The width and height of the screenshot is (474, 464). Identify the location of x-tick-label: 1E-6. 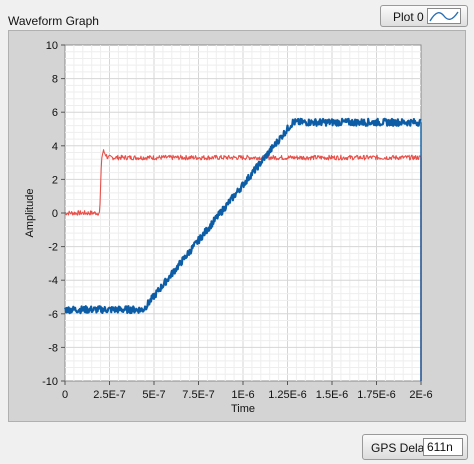
(242, 395).